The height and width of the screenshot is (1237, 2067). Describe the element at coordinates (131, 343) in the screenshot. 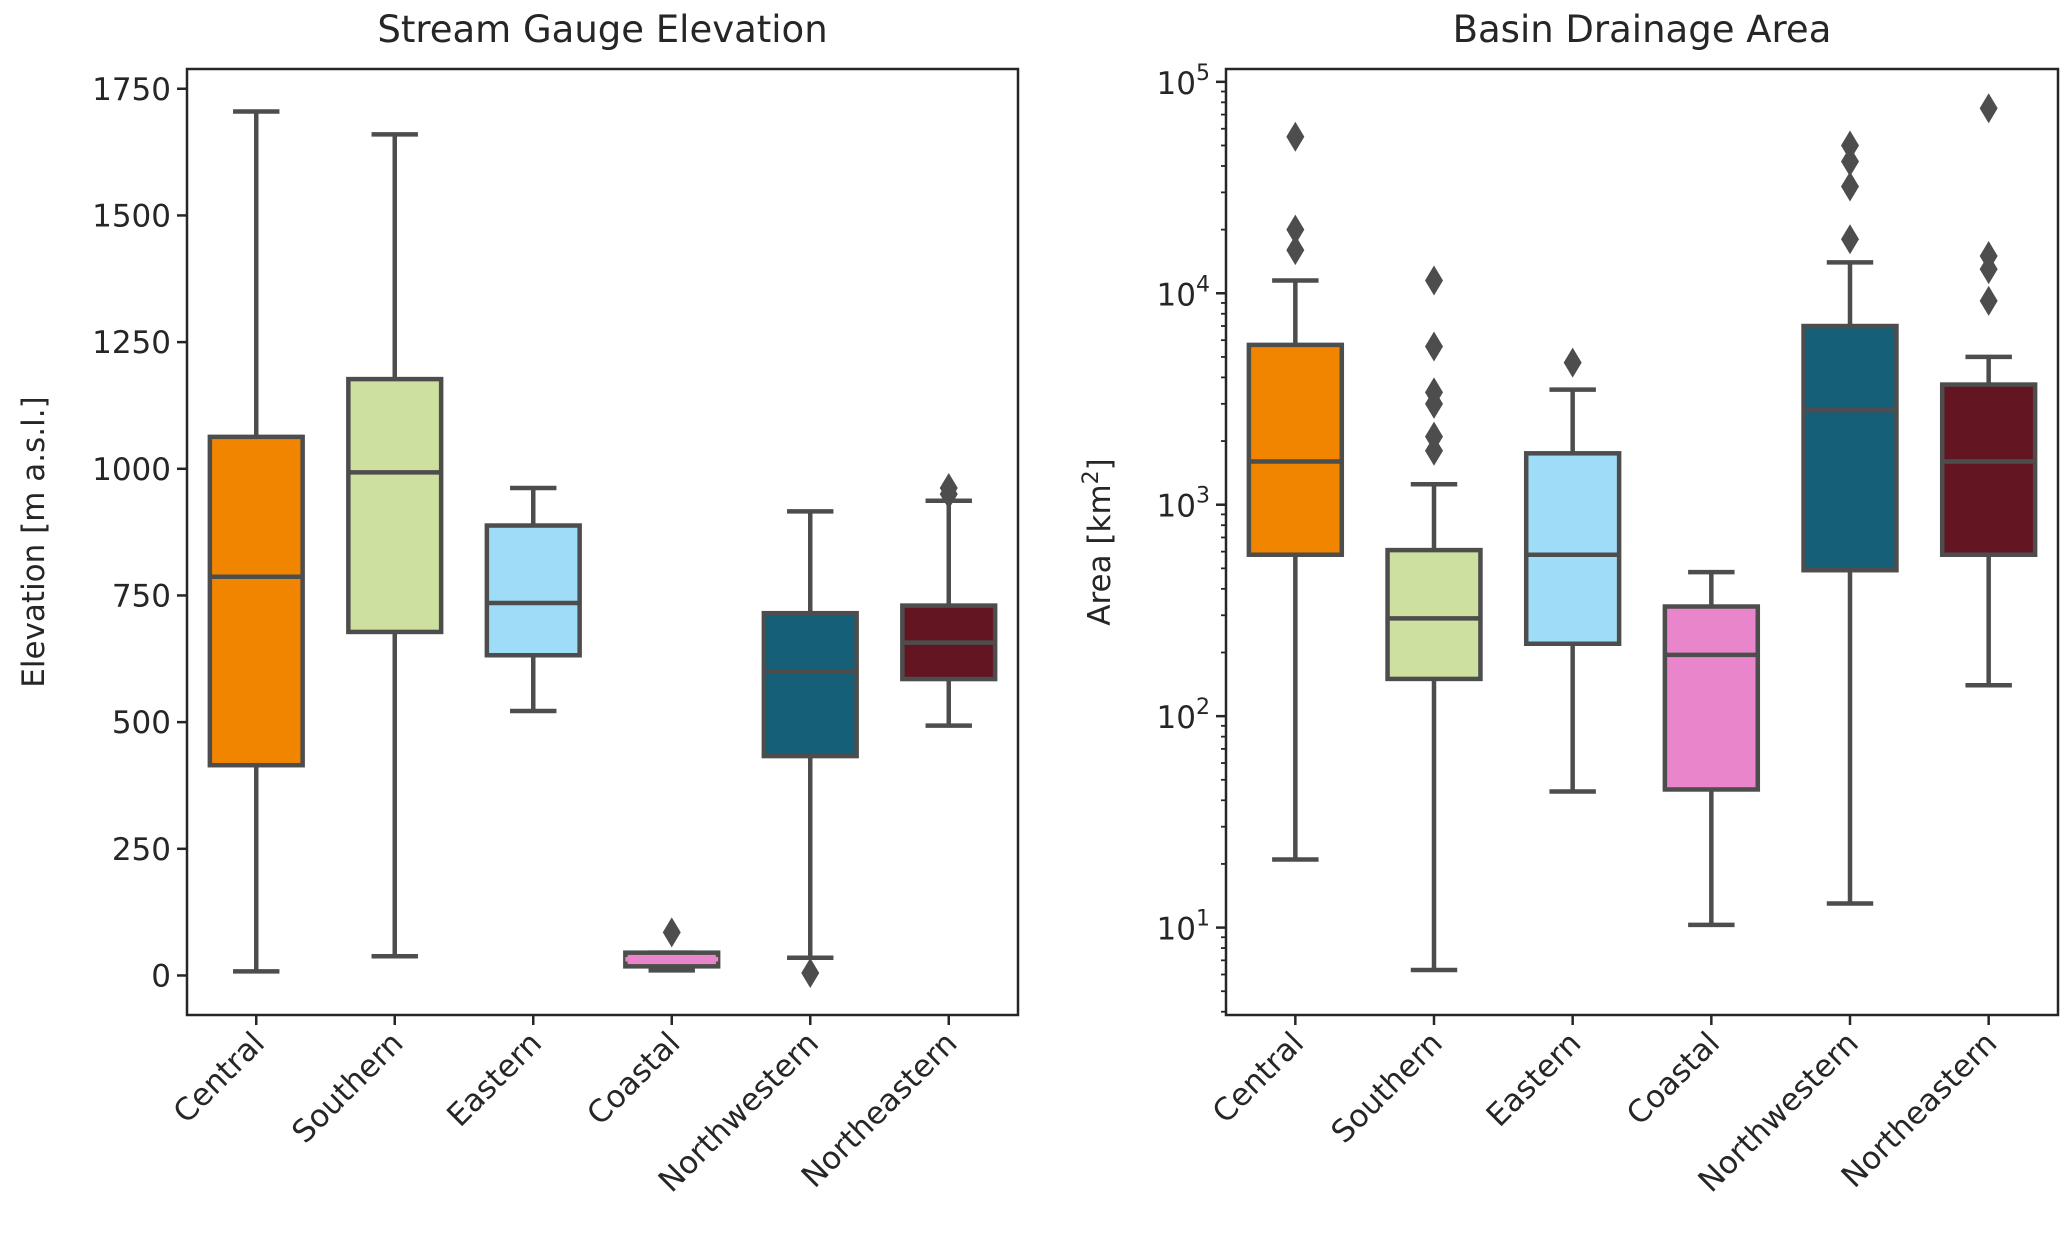

I see `y-tick-label: 1250` at that location.